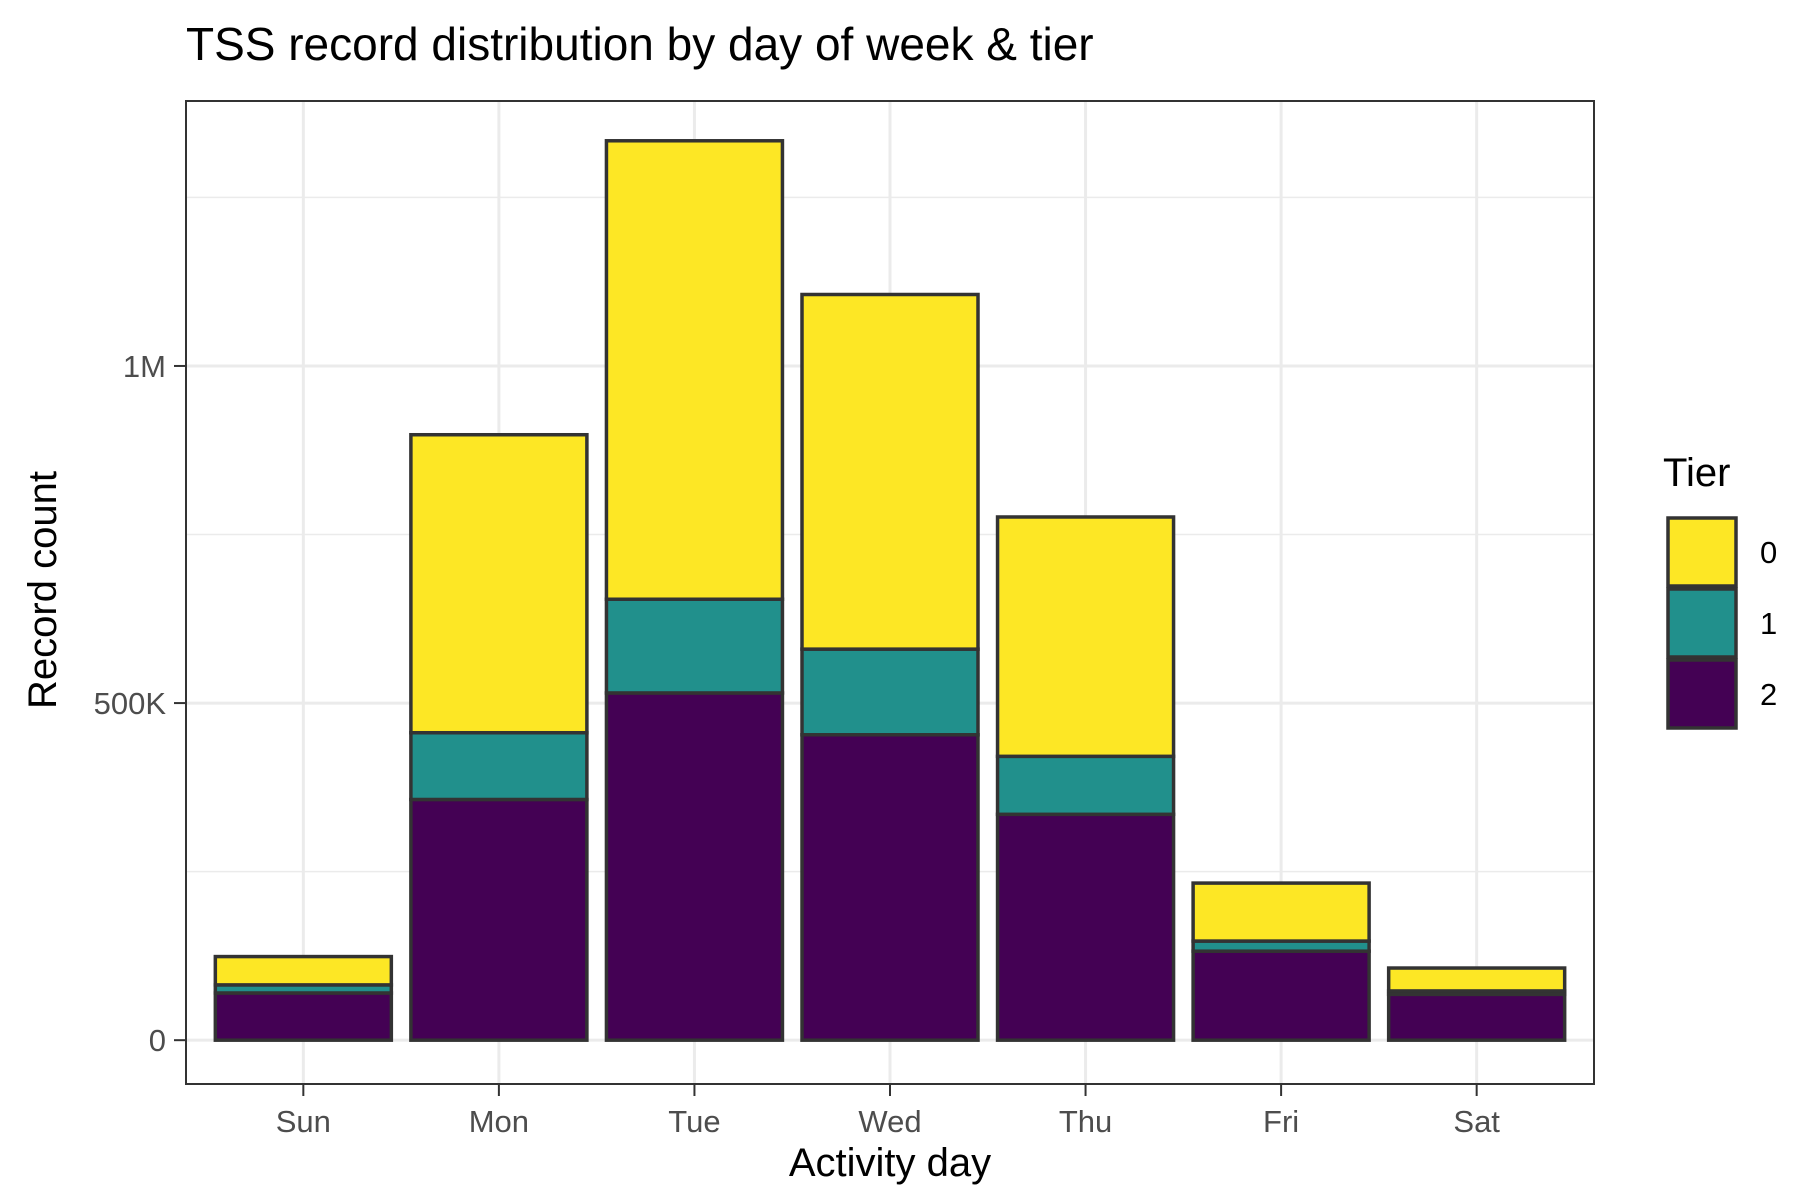 This screenshot has height=1200, width=1800. What do you see at coordinates (1085, 1121) in the screenshot?
I see `x-tick-label: Thu` at bounding box center [1085, 1121].